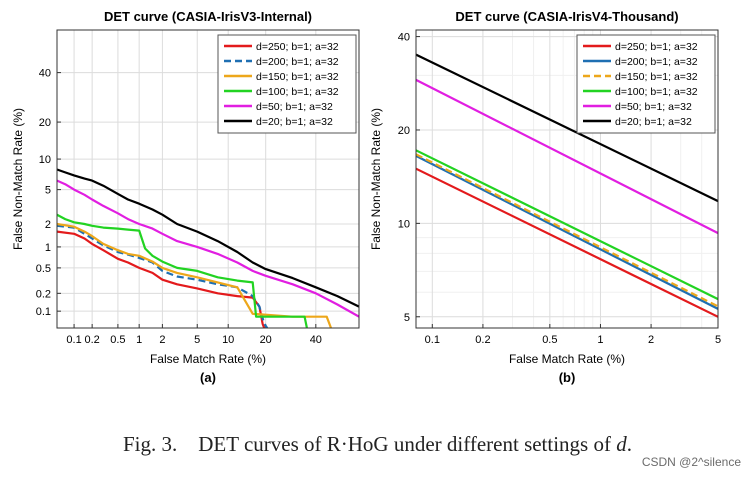 This screenshot has width=755, height=479. What do you see at coordinates (266, 340) in the screenshot?
I see `x-tick-label: 20` at bounding box center [266, 340].